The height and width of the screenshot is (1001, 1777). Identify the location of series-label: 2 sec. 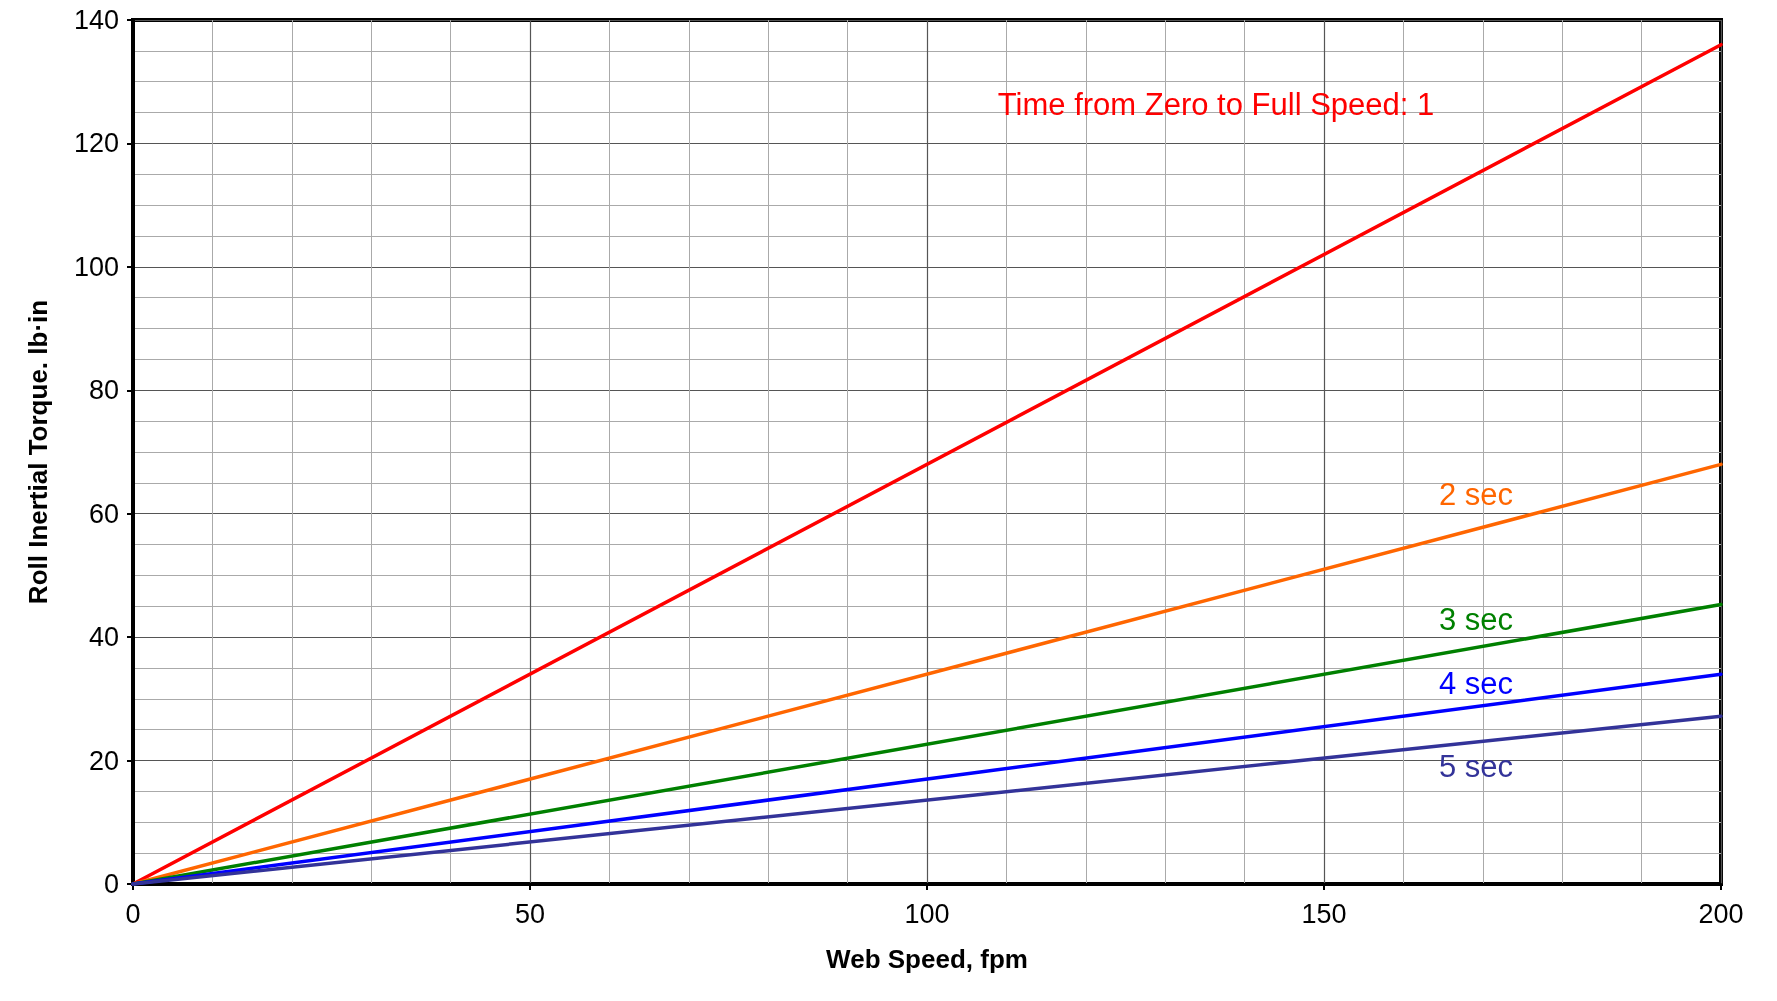
(1476, 494).